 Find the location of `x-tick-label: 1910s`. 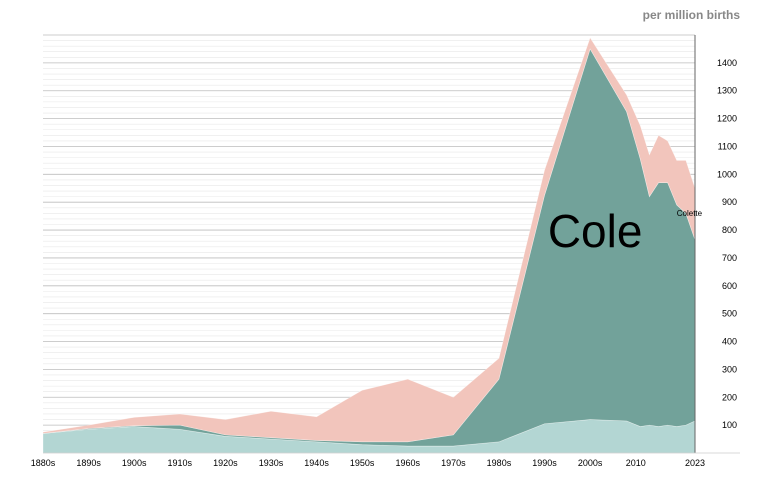

x-tick-label: 1910s is located at coordinates (180, 463).